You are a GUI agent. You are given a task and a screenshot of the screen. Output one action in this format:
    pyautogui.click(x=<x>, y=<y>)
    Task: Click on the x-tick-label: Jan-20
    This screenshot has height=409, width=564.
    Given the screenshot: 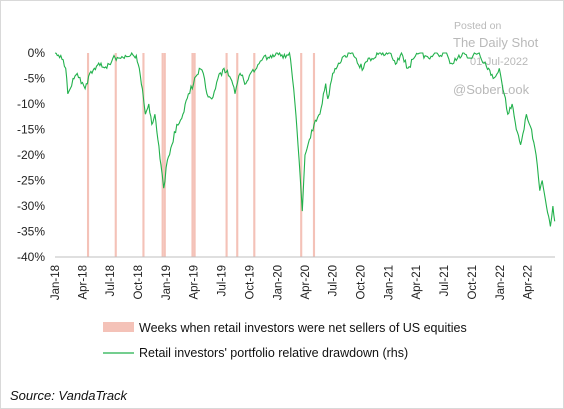 What is the action you would take?
    pyautogui.click(x=278, y=282)
    